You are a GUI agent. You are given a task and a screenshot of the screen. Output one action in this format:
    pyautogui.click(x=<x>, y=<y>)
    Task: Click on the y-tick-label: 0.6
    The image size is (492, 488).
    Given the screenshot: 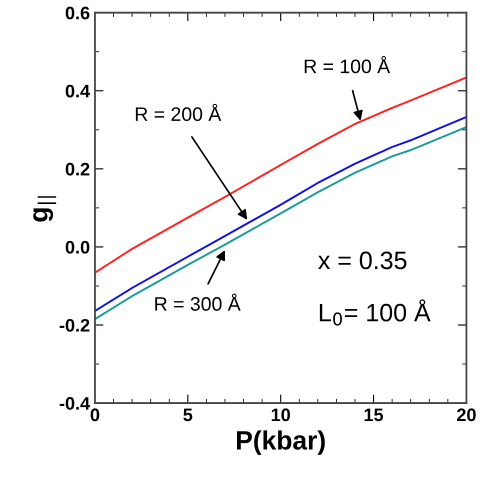 What is the action you would take?
    pyautogui.click(x=78, y=13)
    